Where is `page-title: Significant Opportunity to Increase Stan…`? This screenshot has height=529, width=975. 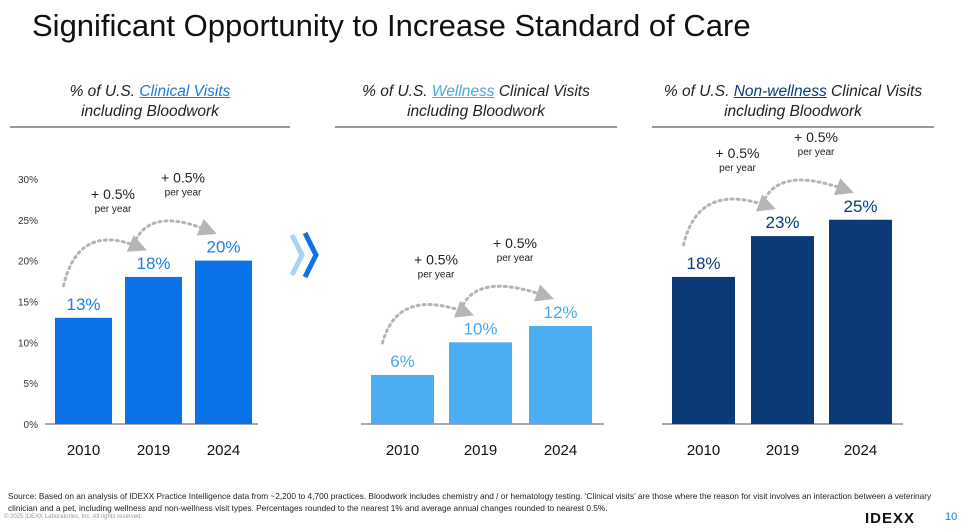 page-title: Significant Opportunity to Increase Stan… is located at coordinates (391, 25).